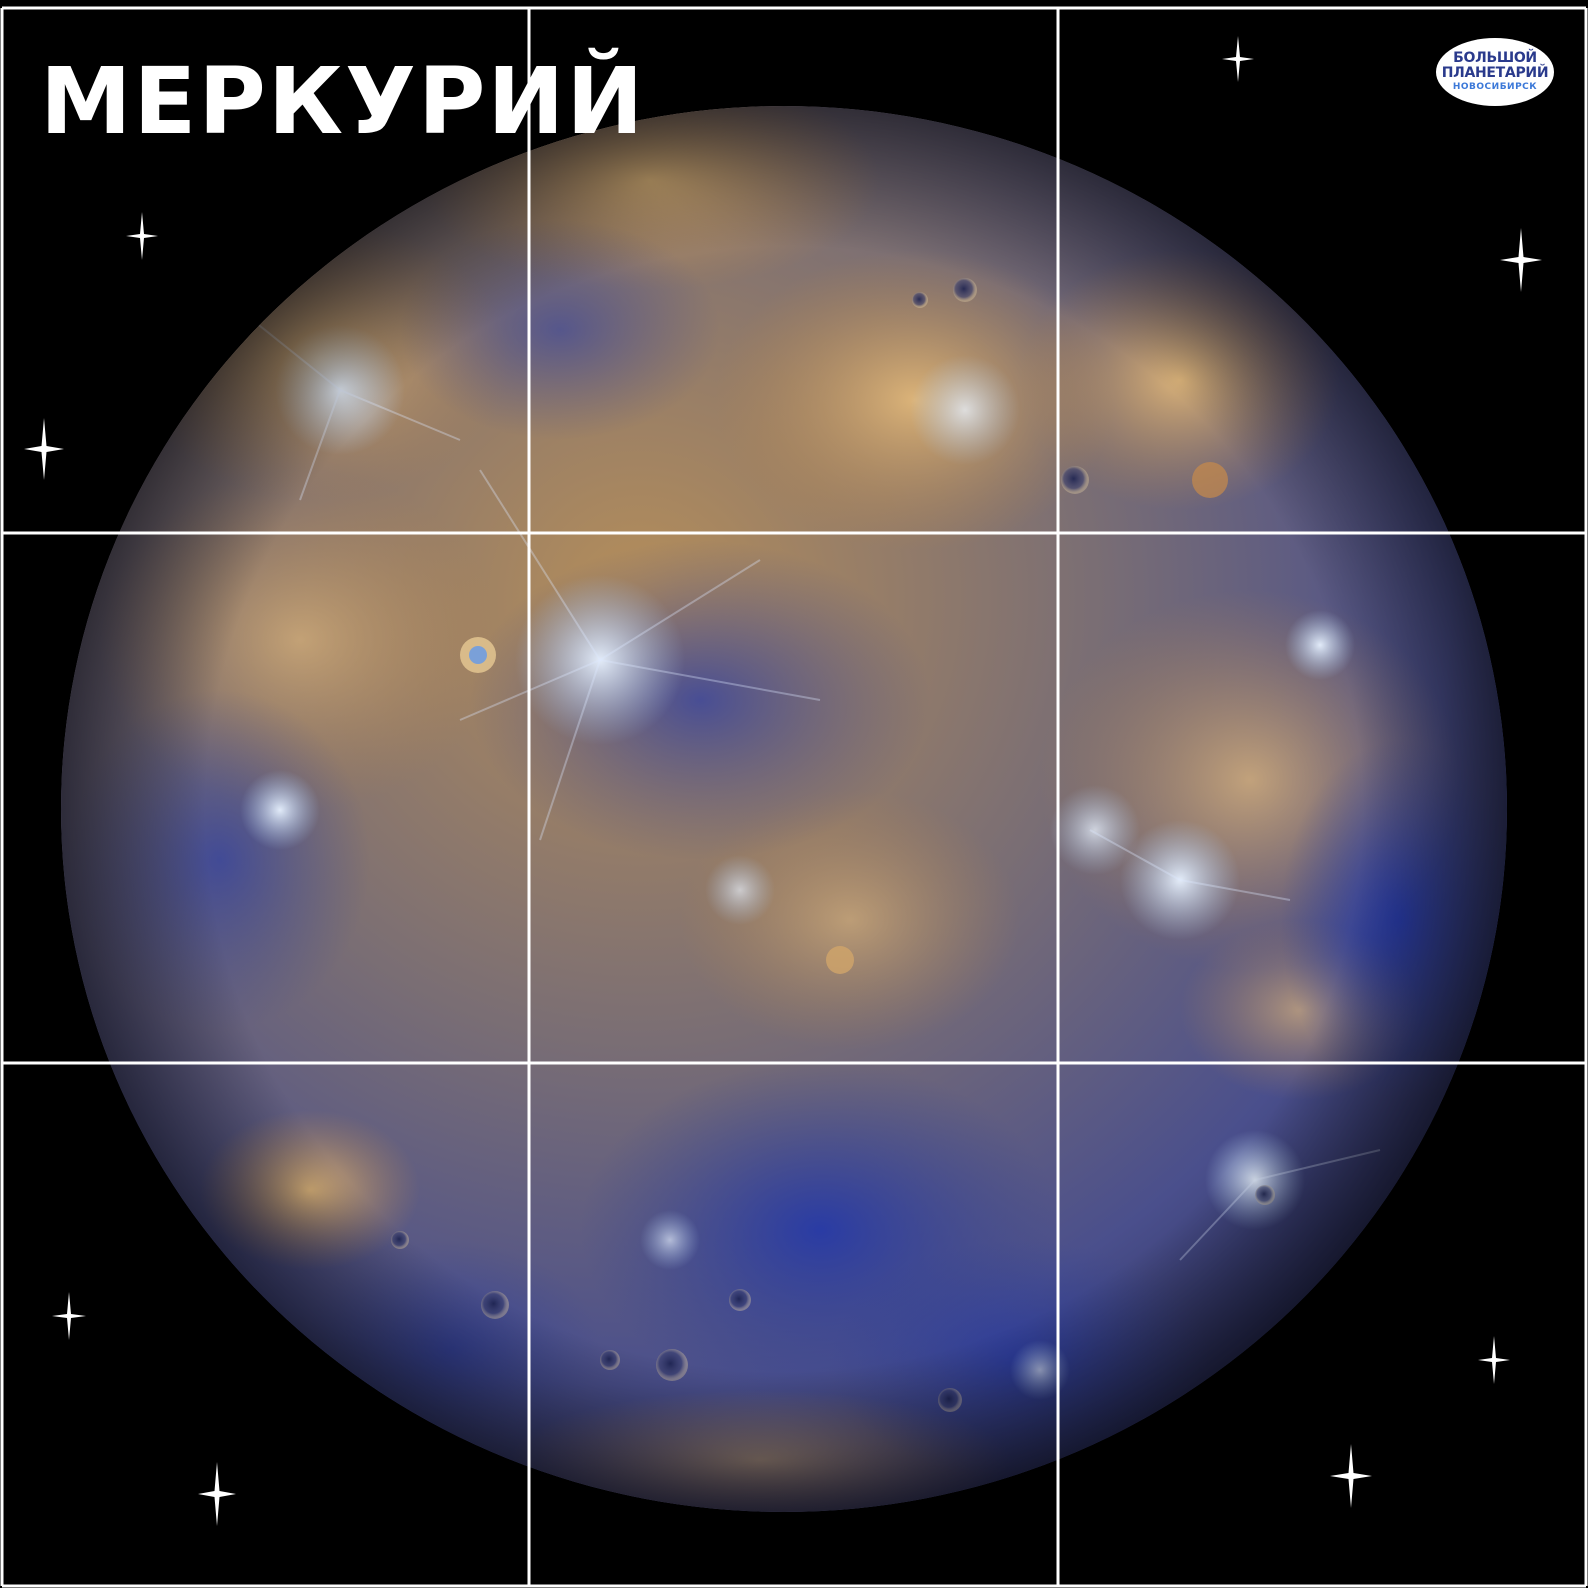  I want to click on page-title: МЕРКУРИЙ, so click(343, 101).